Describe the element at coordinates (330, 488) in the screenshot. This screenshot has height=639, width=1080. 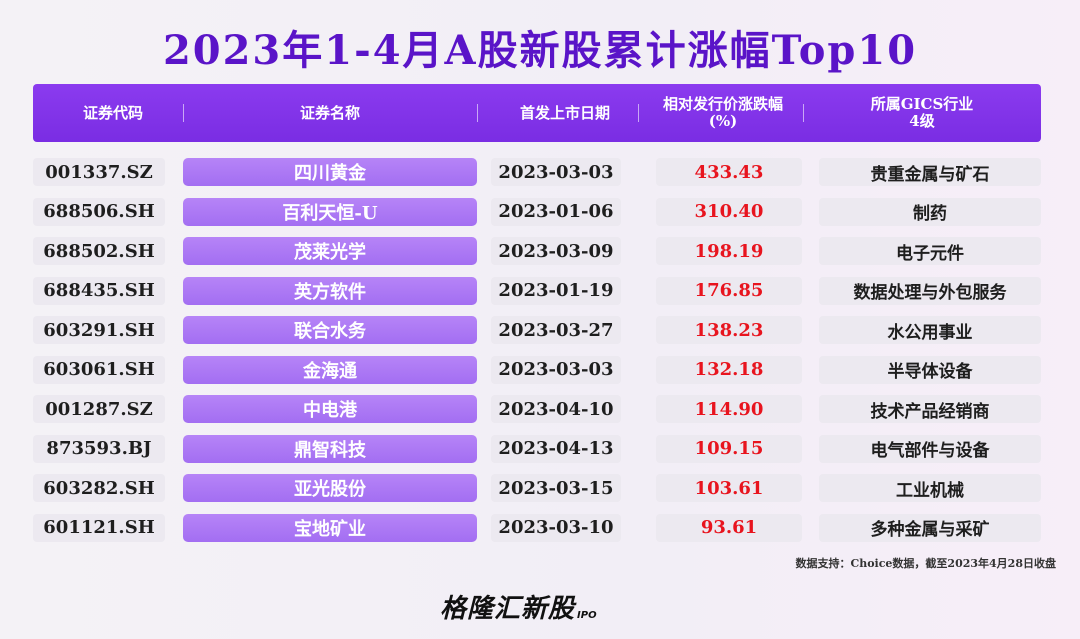
I see `security-name: 亚光股份` at that location.